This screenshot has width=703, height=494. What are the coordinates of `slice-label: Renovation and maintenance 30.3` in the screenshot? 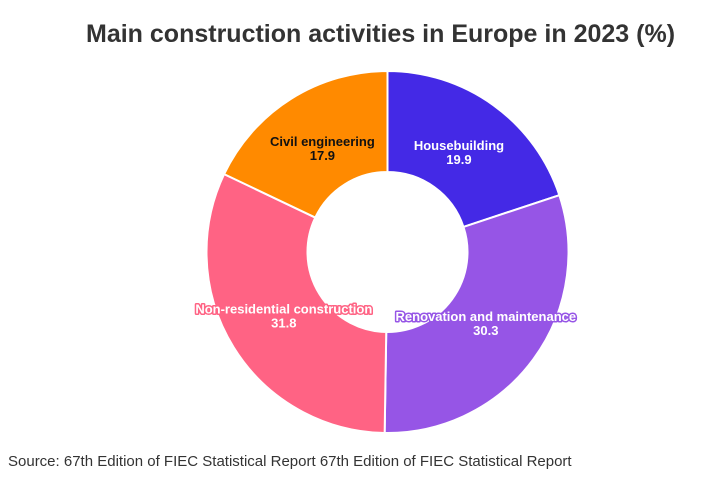 It's located at (486, 323).